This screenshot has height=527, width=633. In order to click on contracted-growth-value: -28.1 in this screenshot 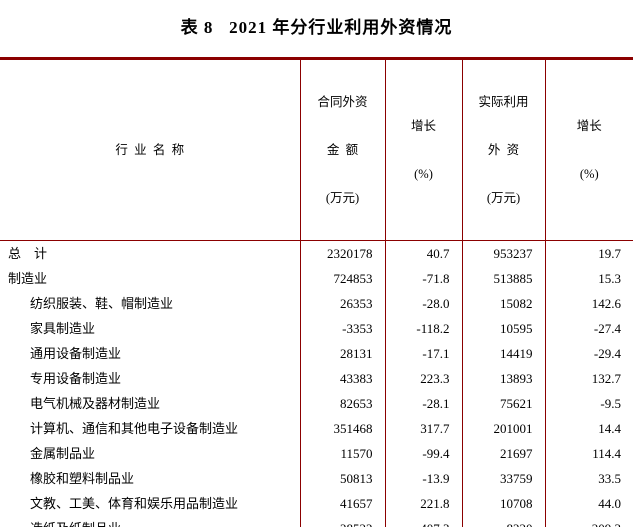, I will do `click(423, 403)`.